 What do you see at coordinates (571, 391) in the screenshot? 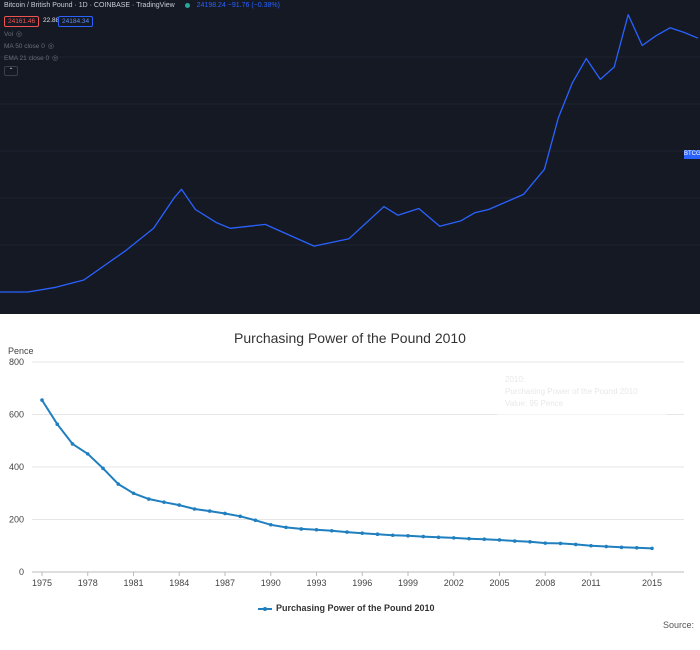
I see `tooltip-series: Purchasing Power of the Pound 2010` at bounding box center [571, 391].